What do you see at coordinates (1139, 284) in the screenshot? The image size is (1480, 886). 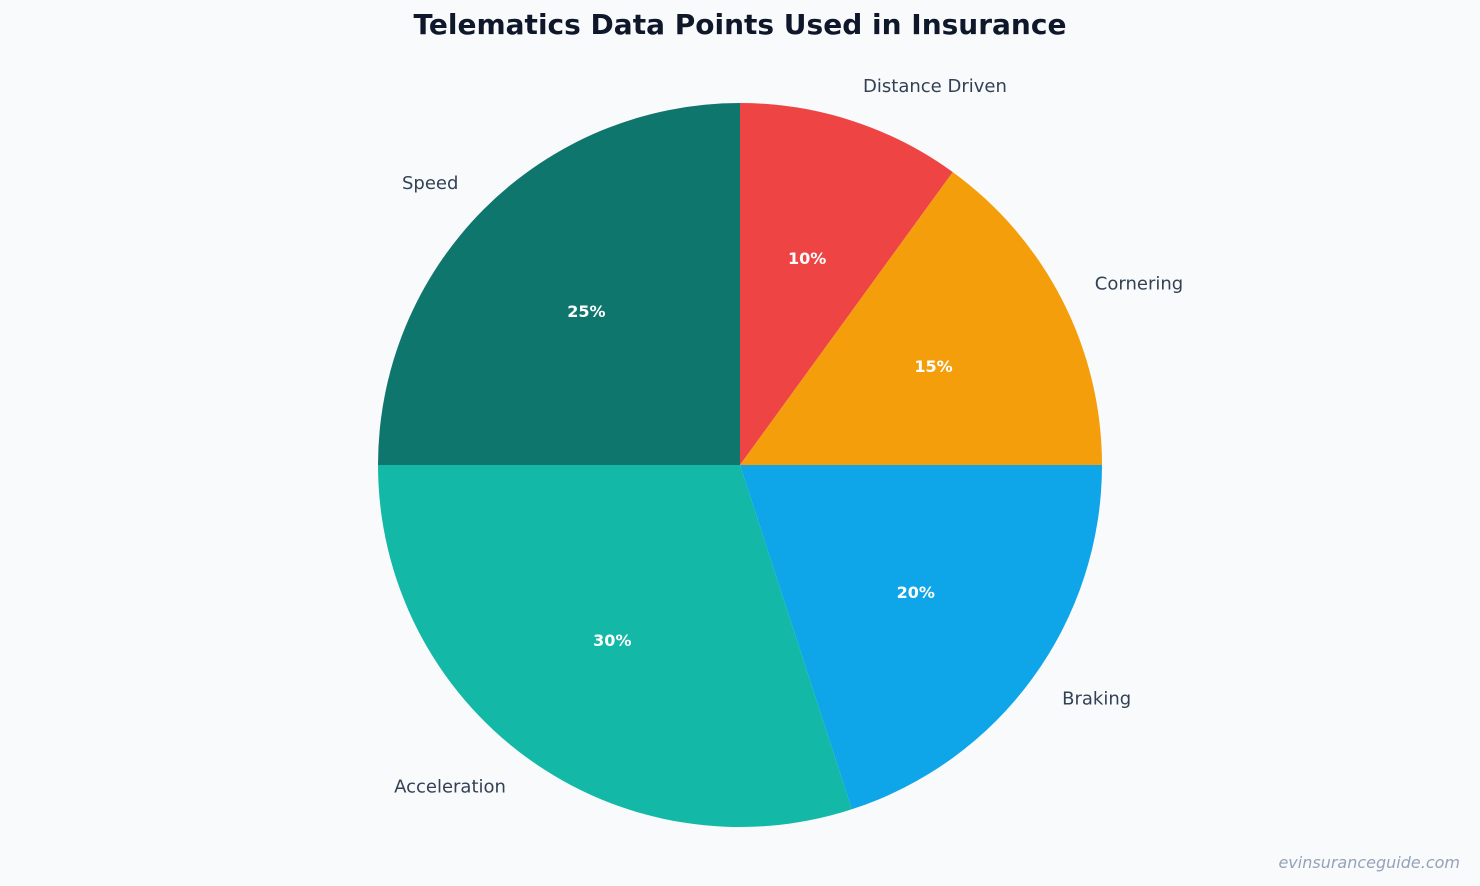 I see `category-label-cornering: Cornering` at bounding box center [1139, 284].